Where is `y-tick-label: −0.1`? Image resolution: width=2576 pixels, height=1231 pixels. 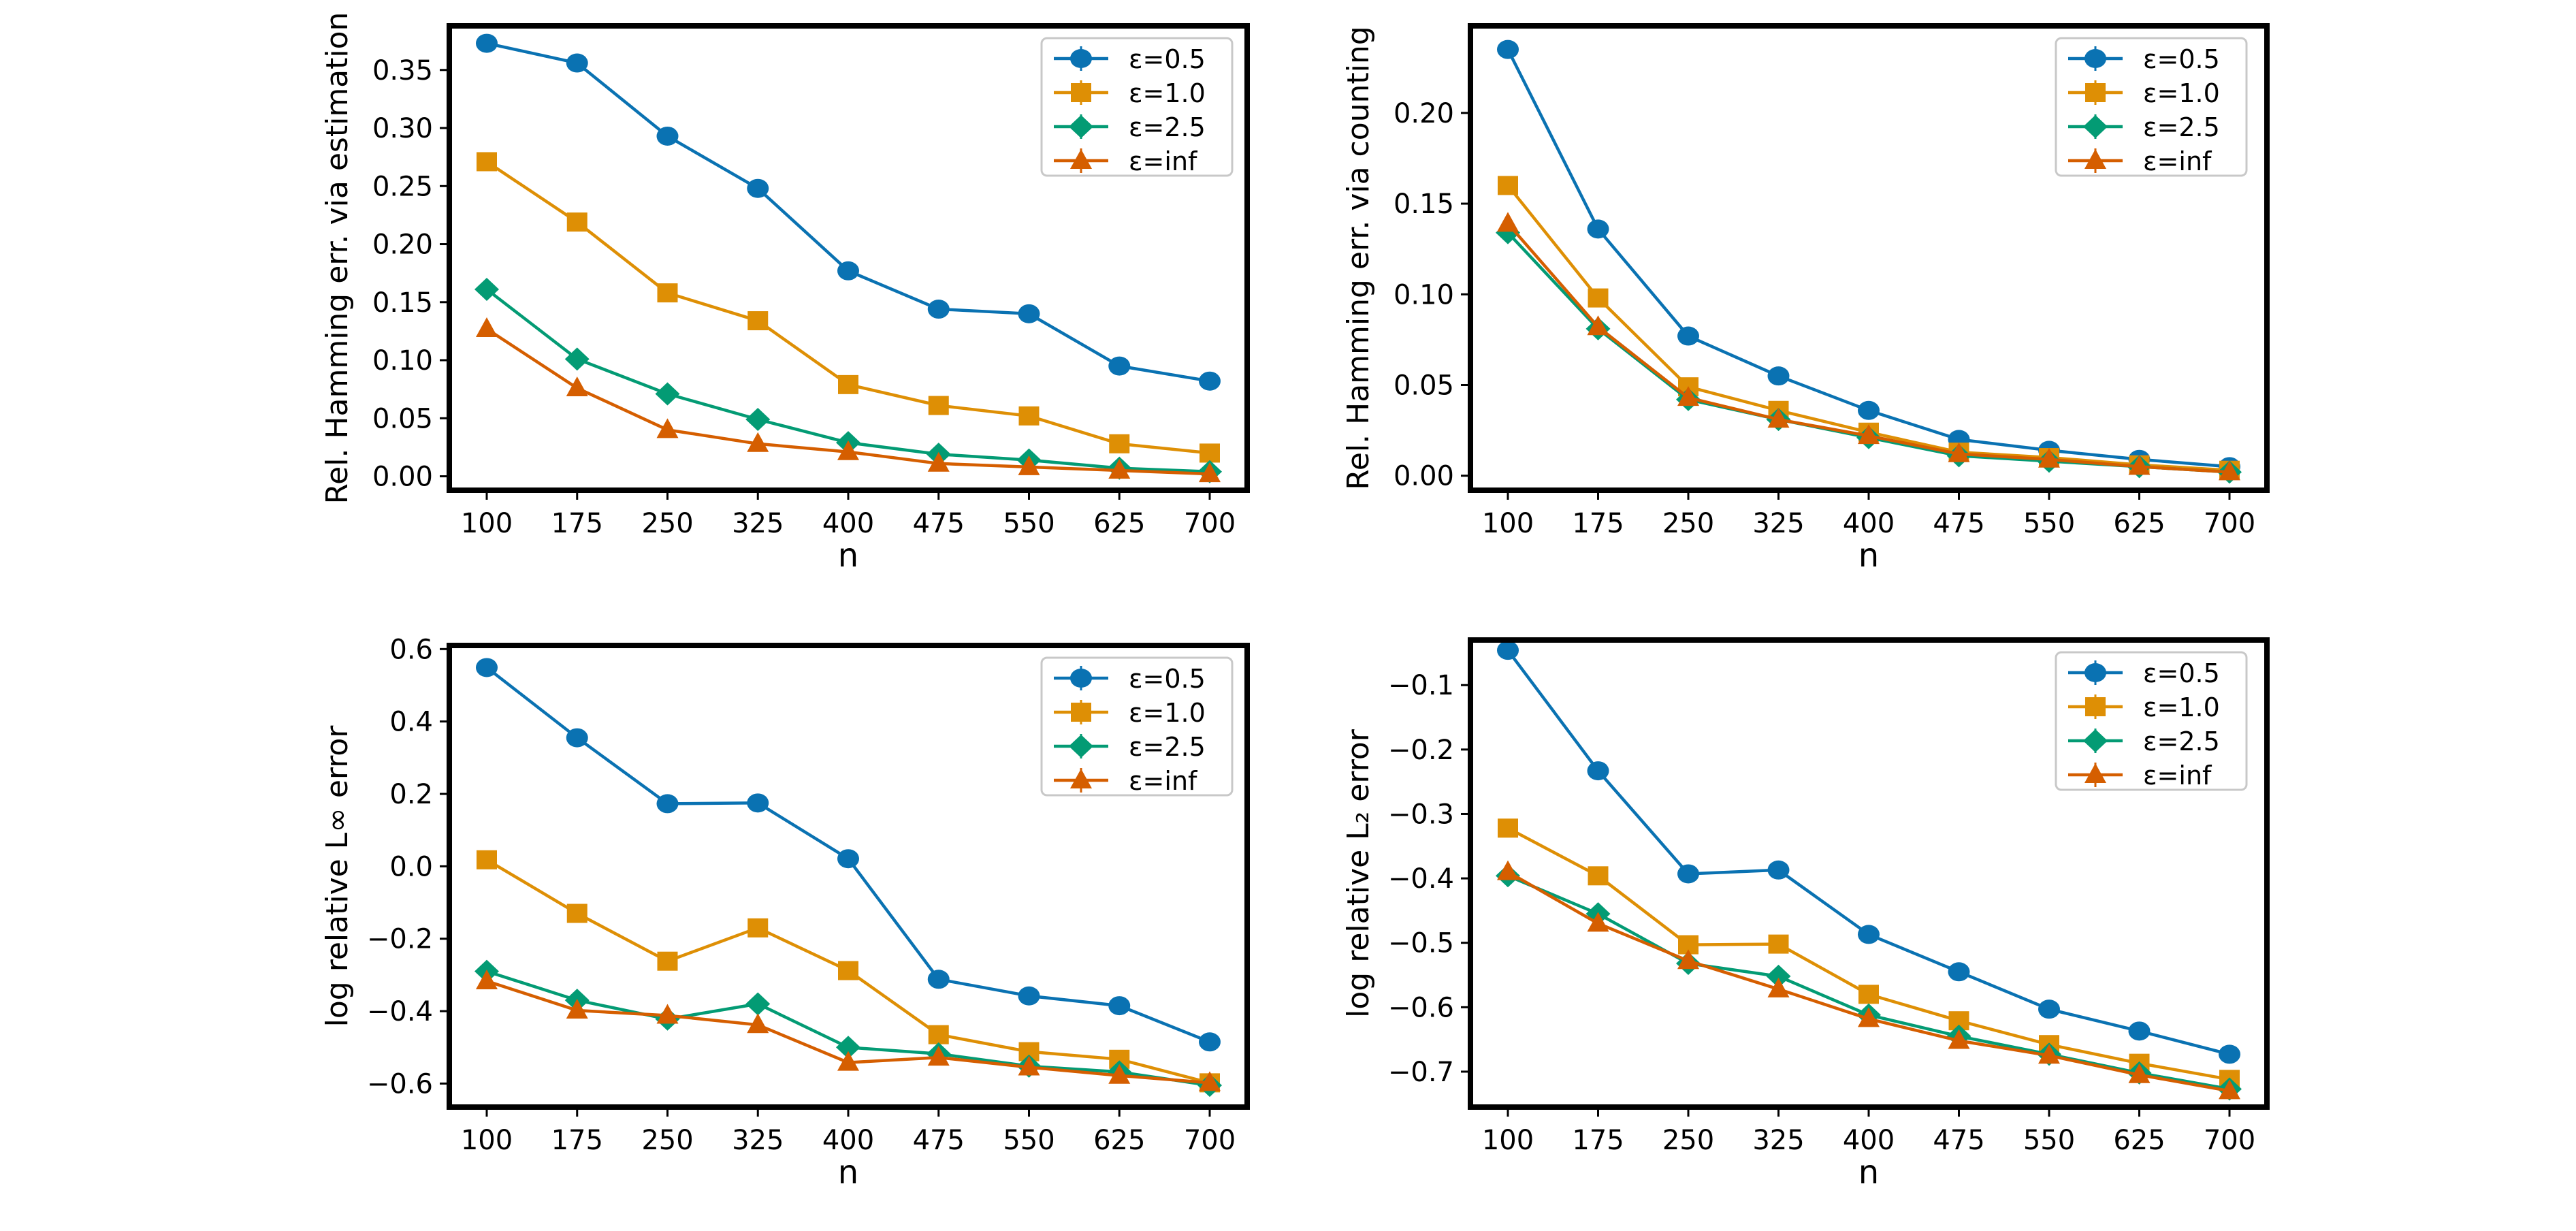 y-tick-label: −0.1 is located at coordinates (1421, 686).